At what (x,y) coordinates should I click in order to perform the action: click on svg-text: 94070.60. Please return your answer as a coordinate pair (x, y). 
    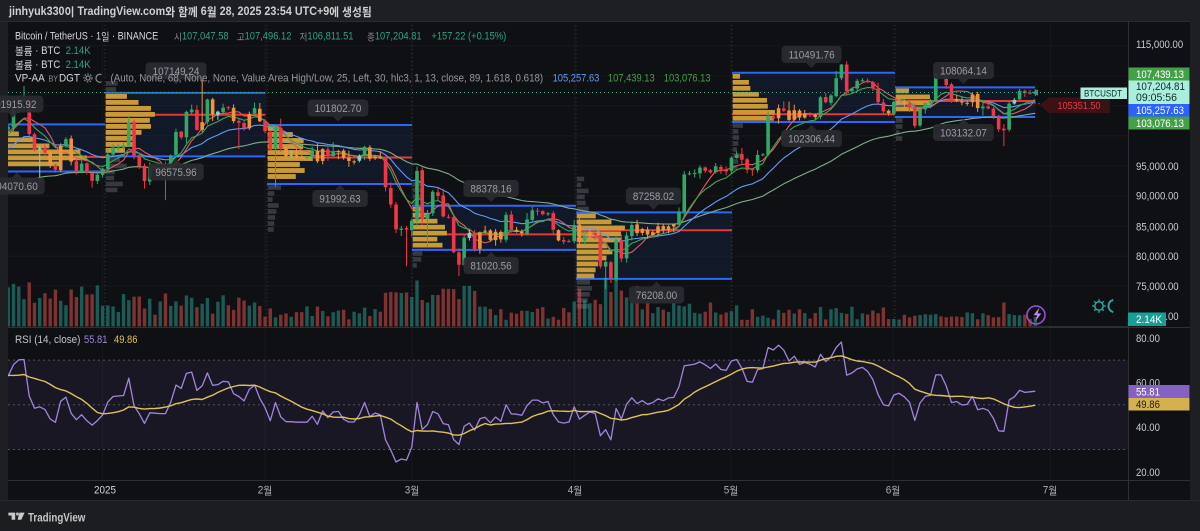
    Looking at the image, I should click on (19, 187).